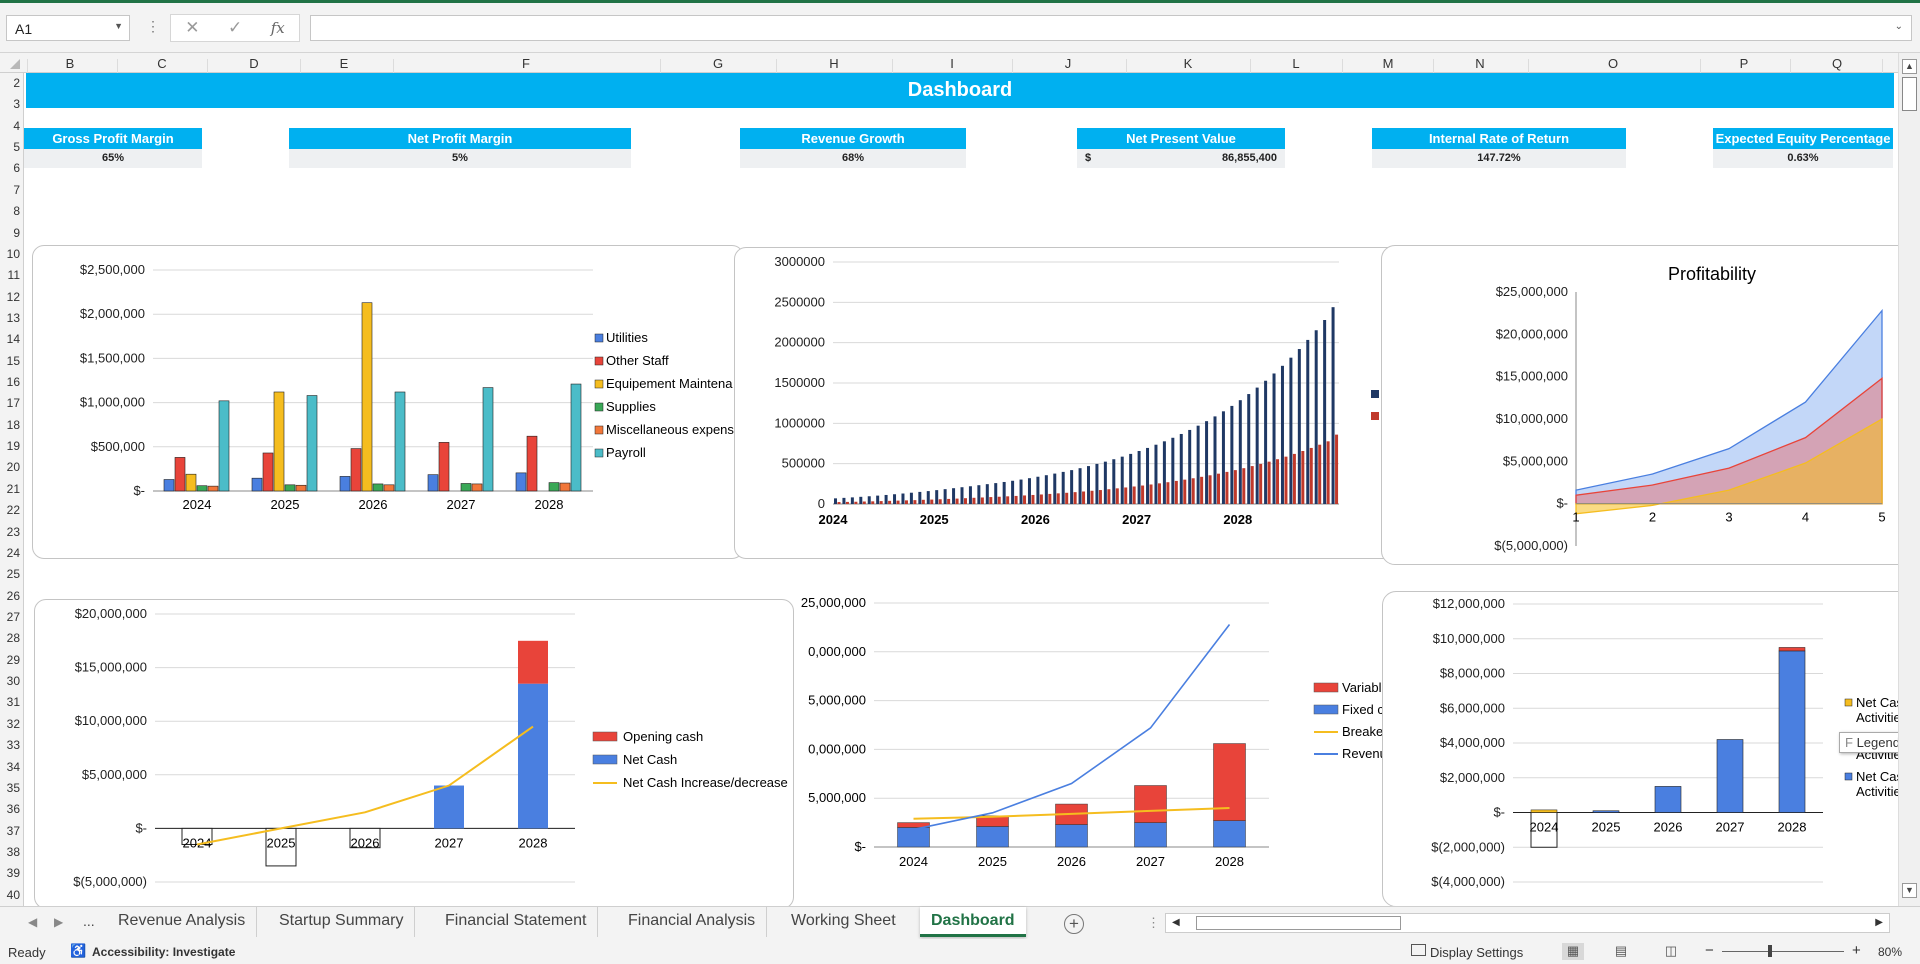  Describe the element at coordinates (1909, 479) in the screenshot. I see `vertical-scrollbar: ▲ ▼` at that location.